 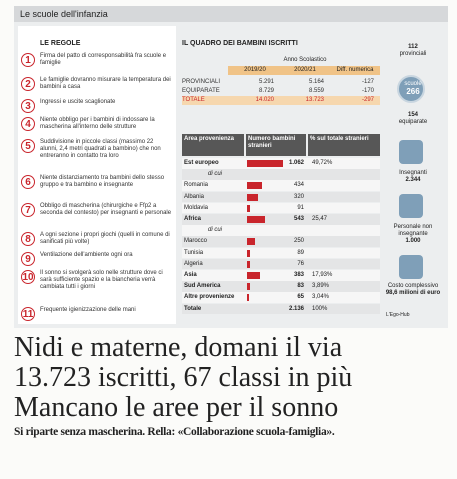 What do you see at coordinates (28, 182) in the screenshot?
I see `rule-number: 6` at bounding box center [28, 182].